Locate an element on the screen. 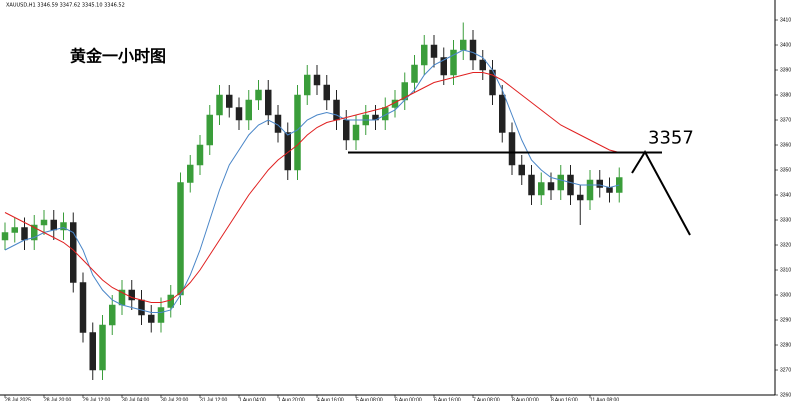 The width and height of the screenshot is (800, 401). y-tick-label: 3380 is located at coordinates (785, 95).